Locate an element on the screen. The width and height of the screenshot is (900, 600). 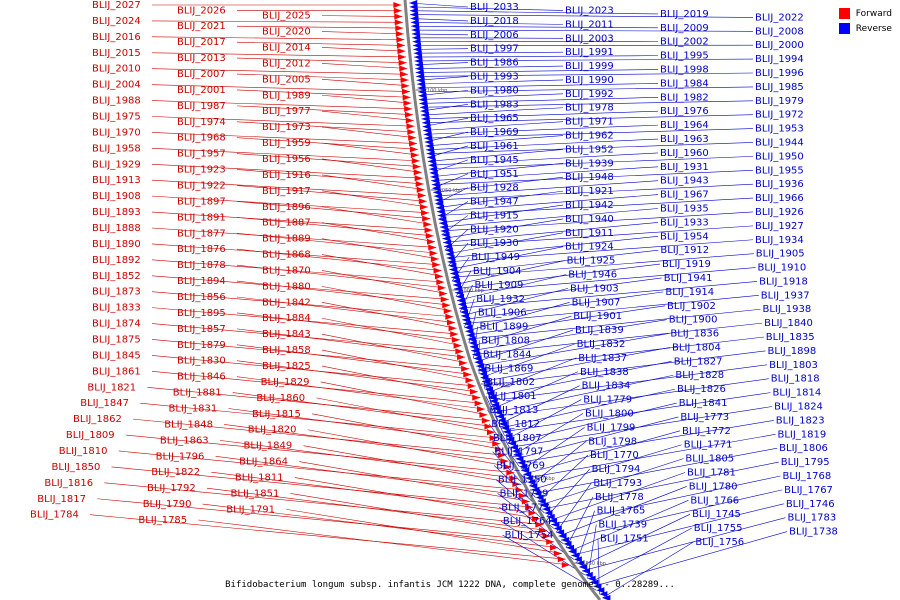
reverse-gene-label: BLIJ_1764 is located at coordinates (527, 521).